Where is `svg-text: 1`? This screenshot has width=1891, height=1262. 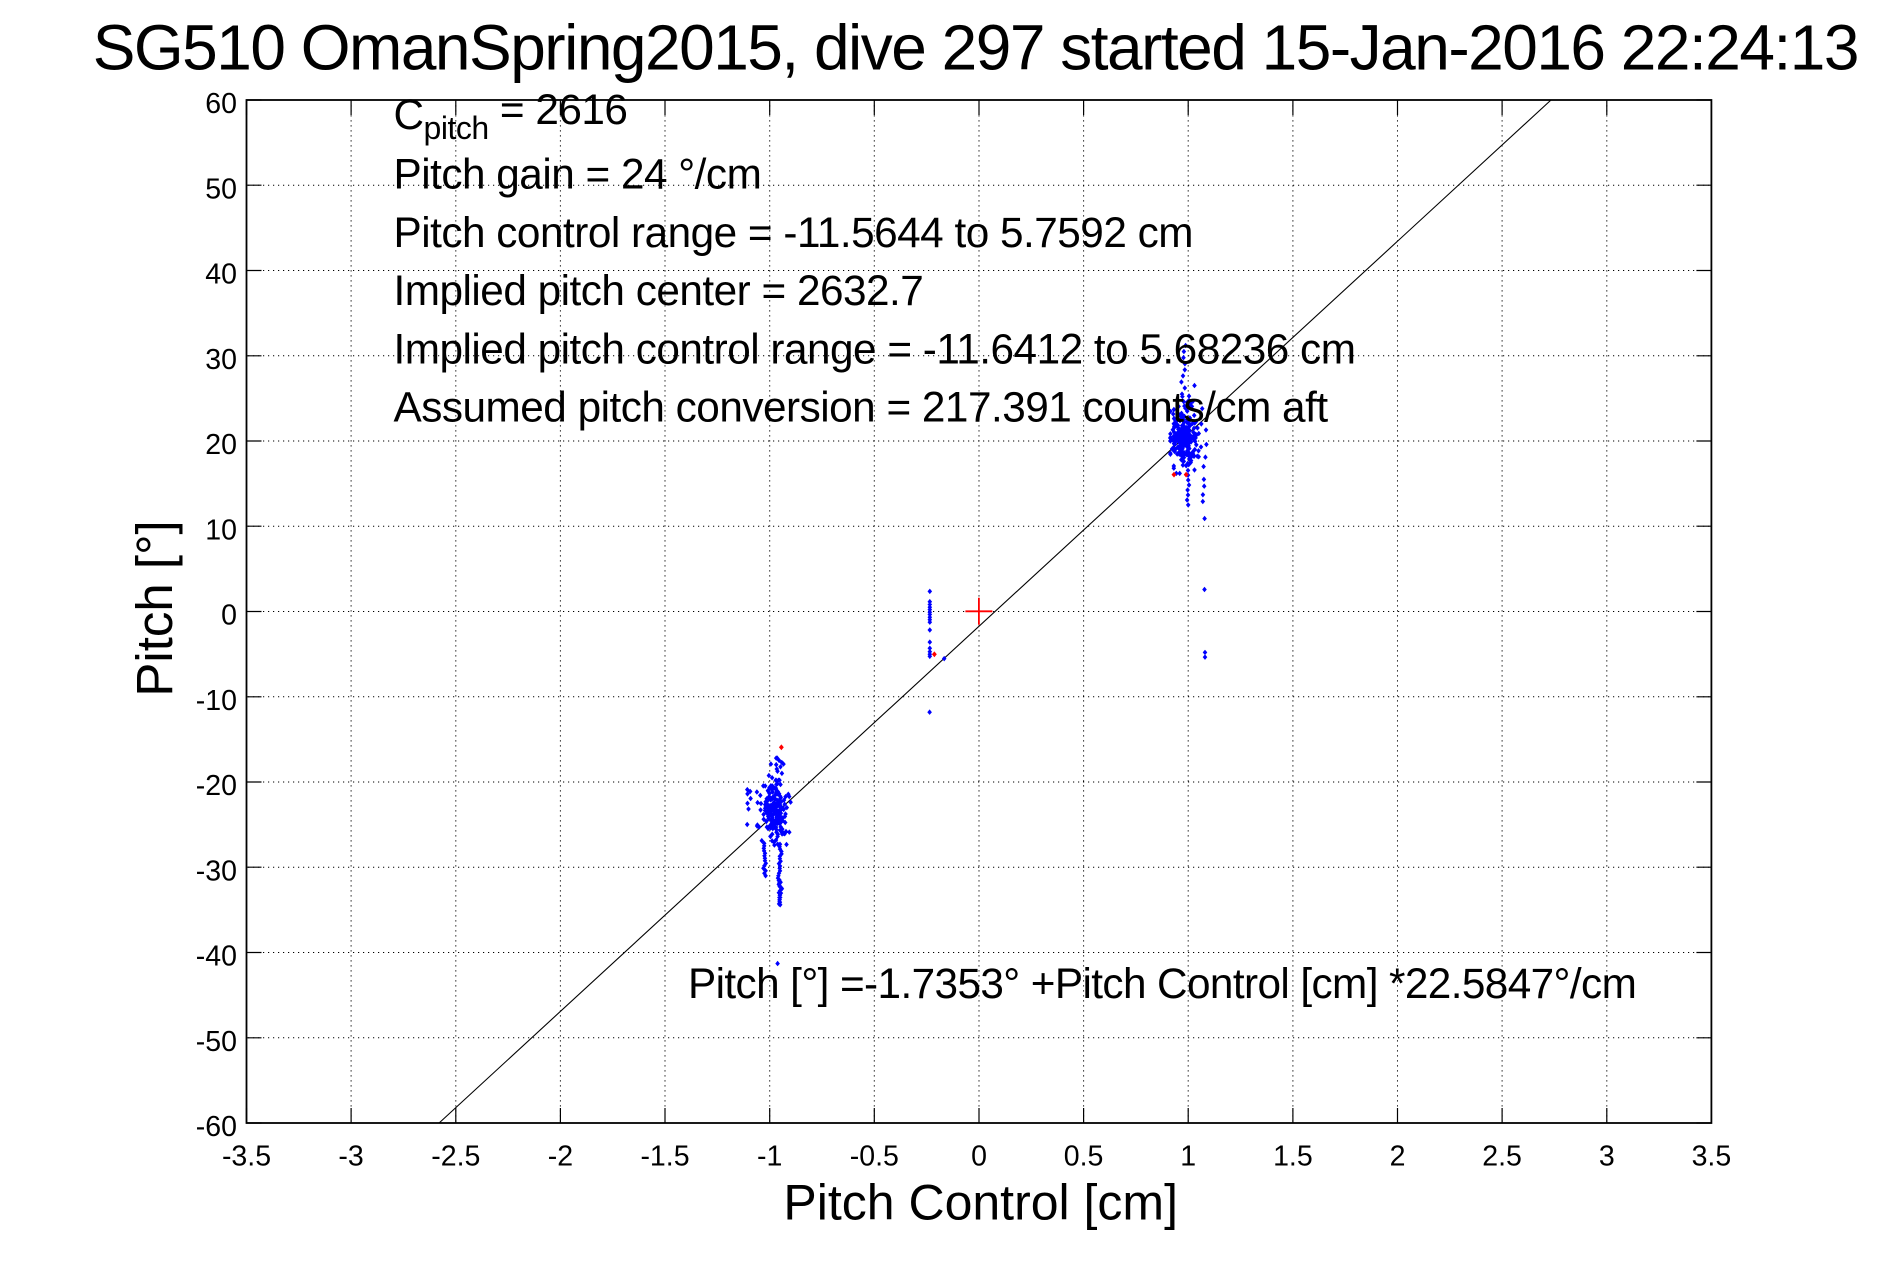 svg-text: 1 is located at coordinates (1188, 1156).